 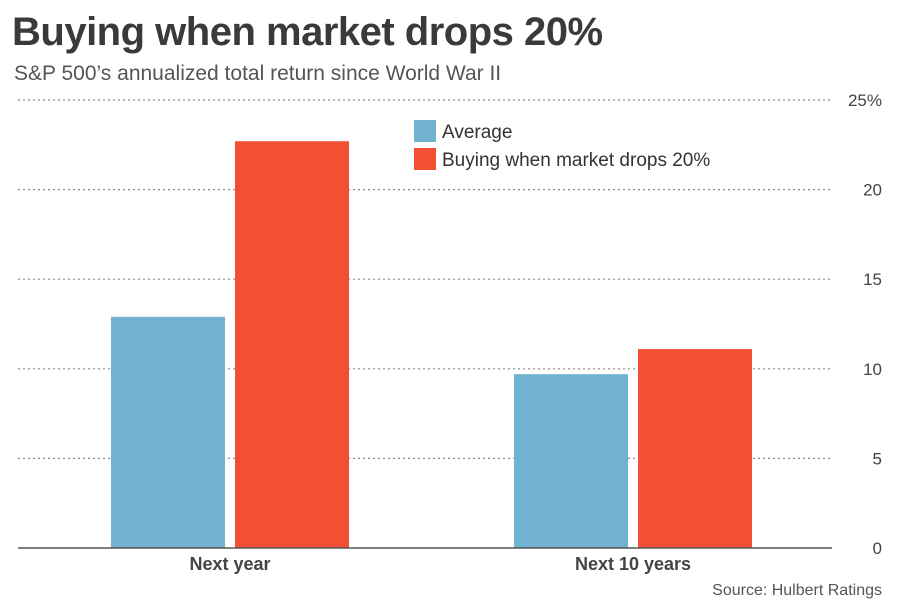 I want to click on legend-label: Average, so click(x=477, y=132).